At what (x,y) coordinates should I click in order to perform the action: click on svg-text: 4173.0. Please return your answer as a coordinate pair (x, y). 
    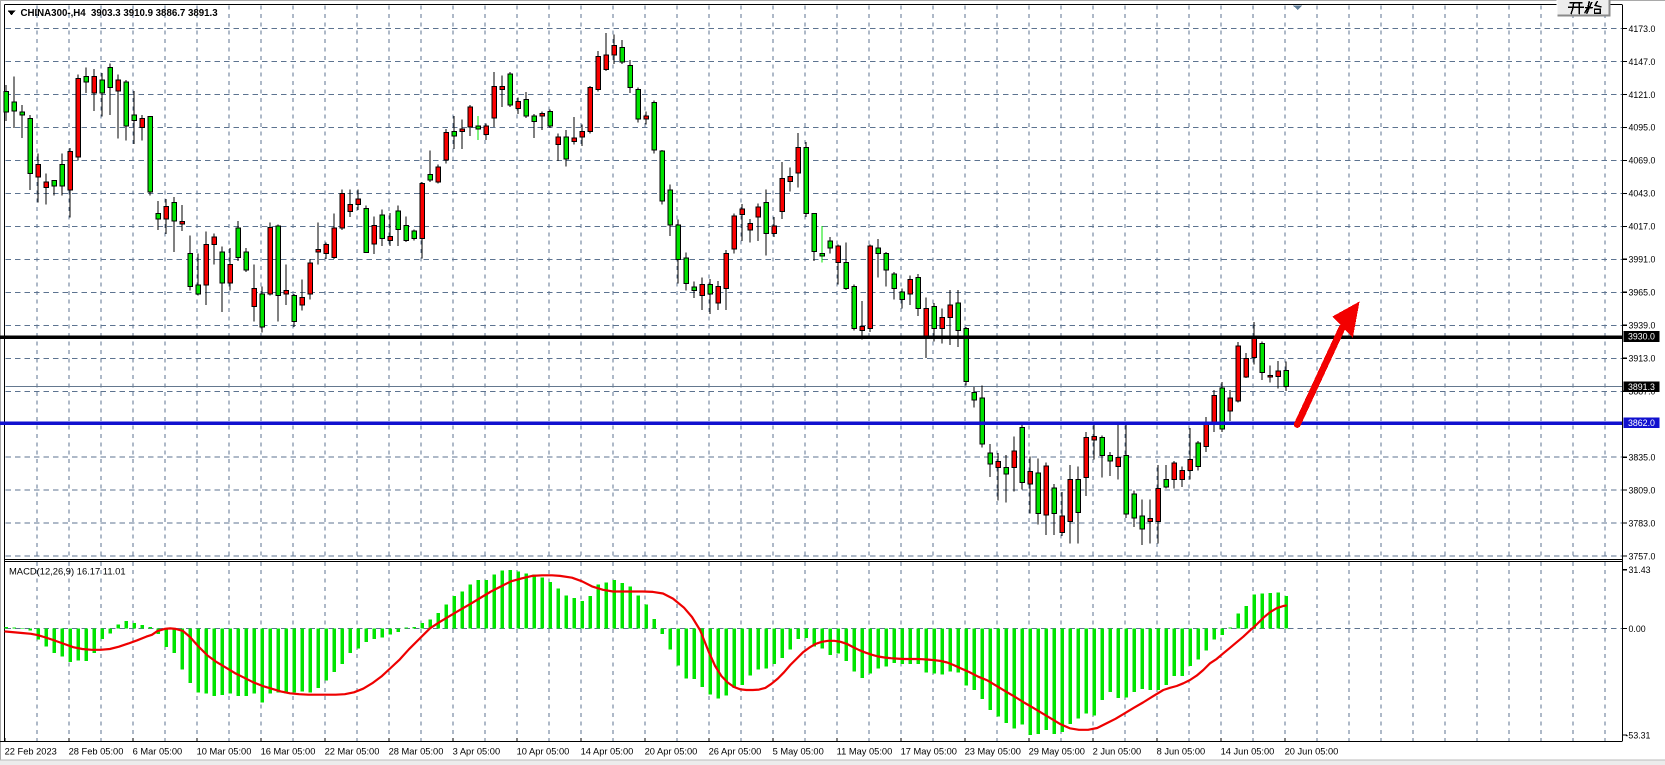
    Looking at the image, I should click on (1642, 29).